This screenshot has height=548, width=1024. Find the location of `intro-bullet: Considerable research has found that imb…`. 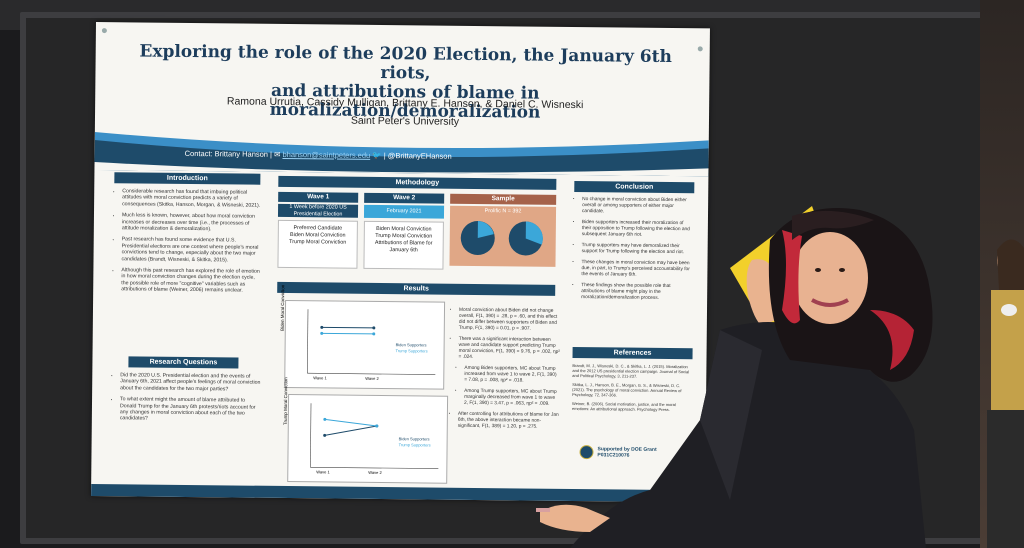

intro-bullet: Considerable research has found that imb… is located at coordinates (193, 198).